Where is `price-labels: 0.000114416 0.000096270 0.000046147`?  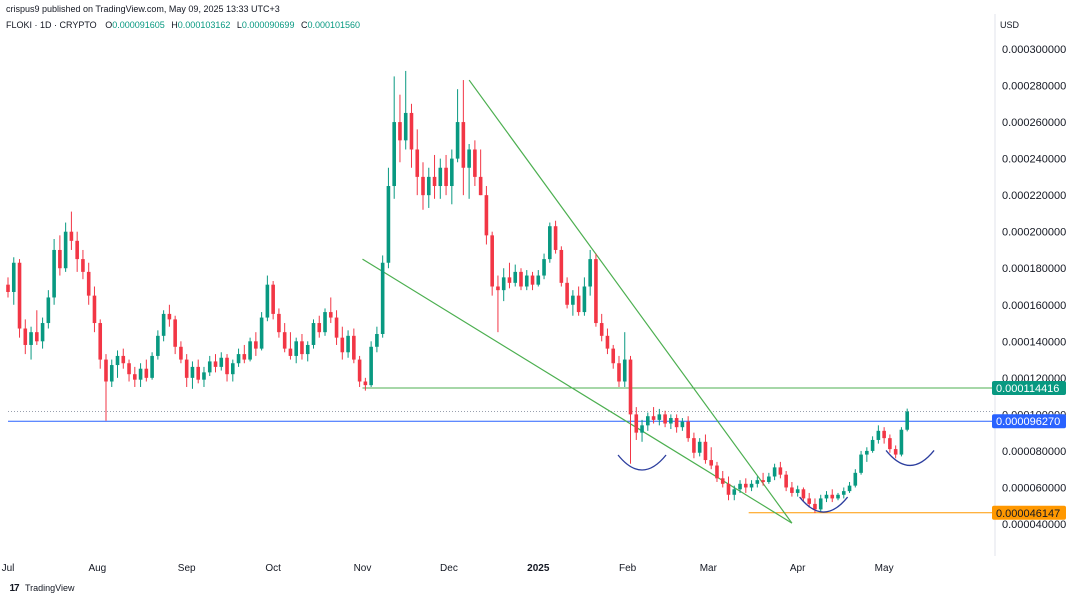 price-labels: 0.000114416 0.000096270 0.000046147 is located at coordinates (1029, 450).